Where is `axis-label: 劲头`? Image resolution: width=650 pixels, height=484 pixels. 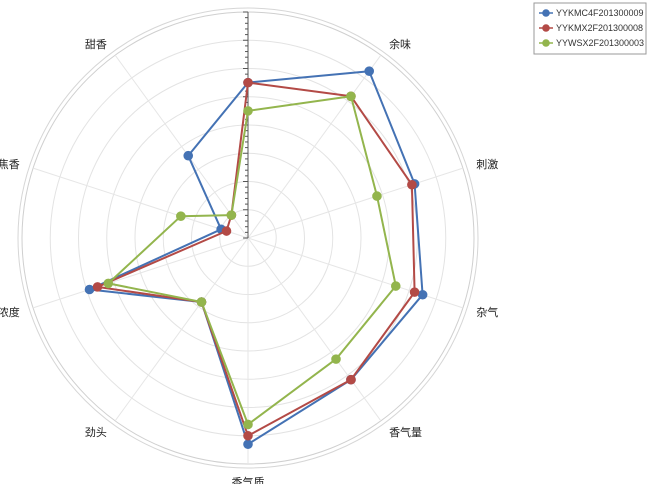
axis-label: 劲头 is located at coordinates (96, 432).